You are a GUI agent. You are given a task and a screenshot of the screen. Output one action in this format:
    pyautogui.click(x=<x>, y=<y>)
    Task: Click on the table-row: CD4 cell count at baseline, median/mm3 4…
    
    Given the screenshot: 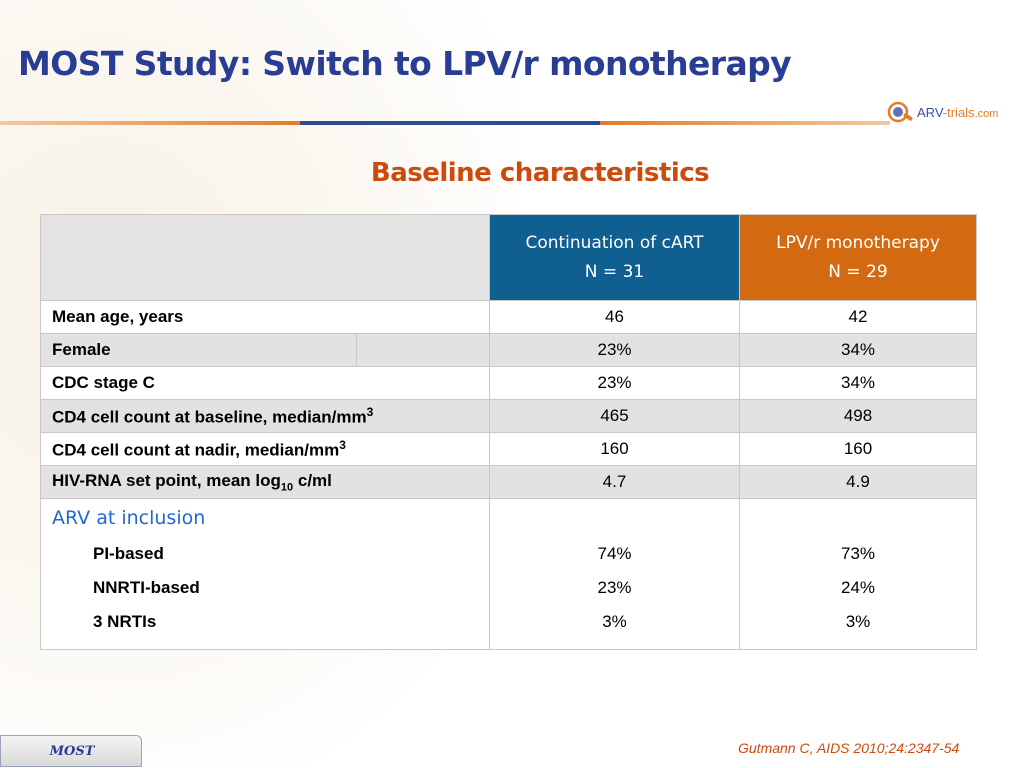 What is the action you would take?
    pyautogui.click(x=508, y=416)
    